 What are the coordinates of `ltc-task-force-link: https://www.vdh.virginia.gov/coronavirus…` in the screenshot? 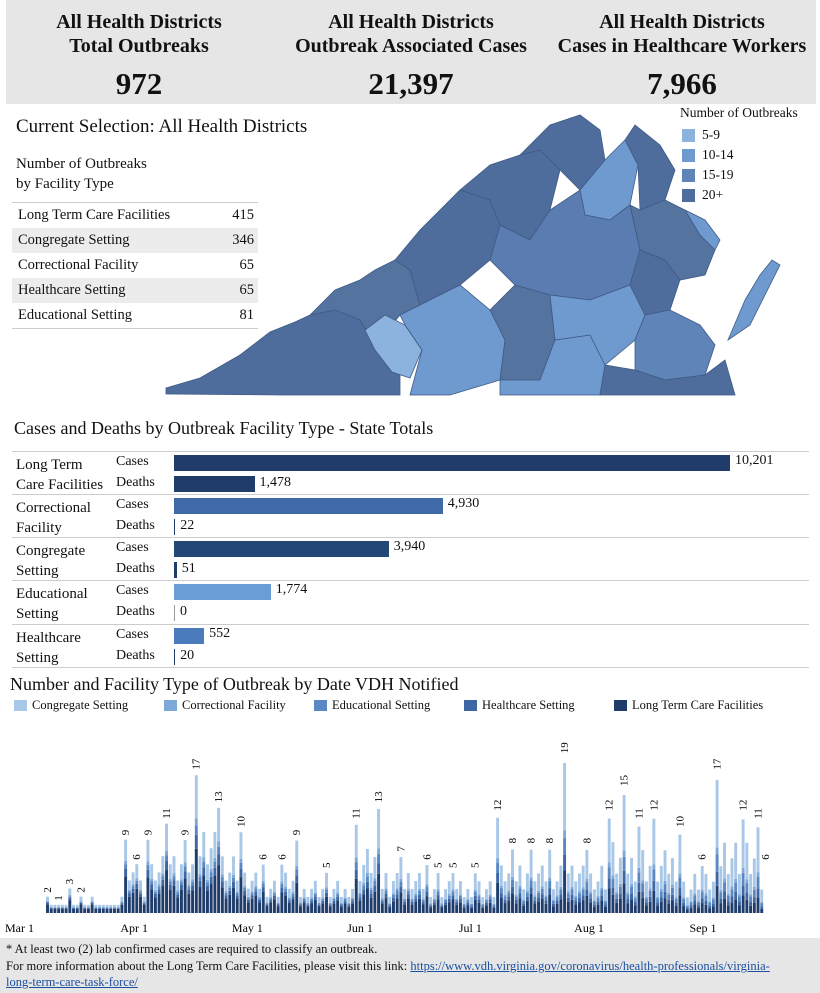 It's located at (388, 974).